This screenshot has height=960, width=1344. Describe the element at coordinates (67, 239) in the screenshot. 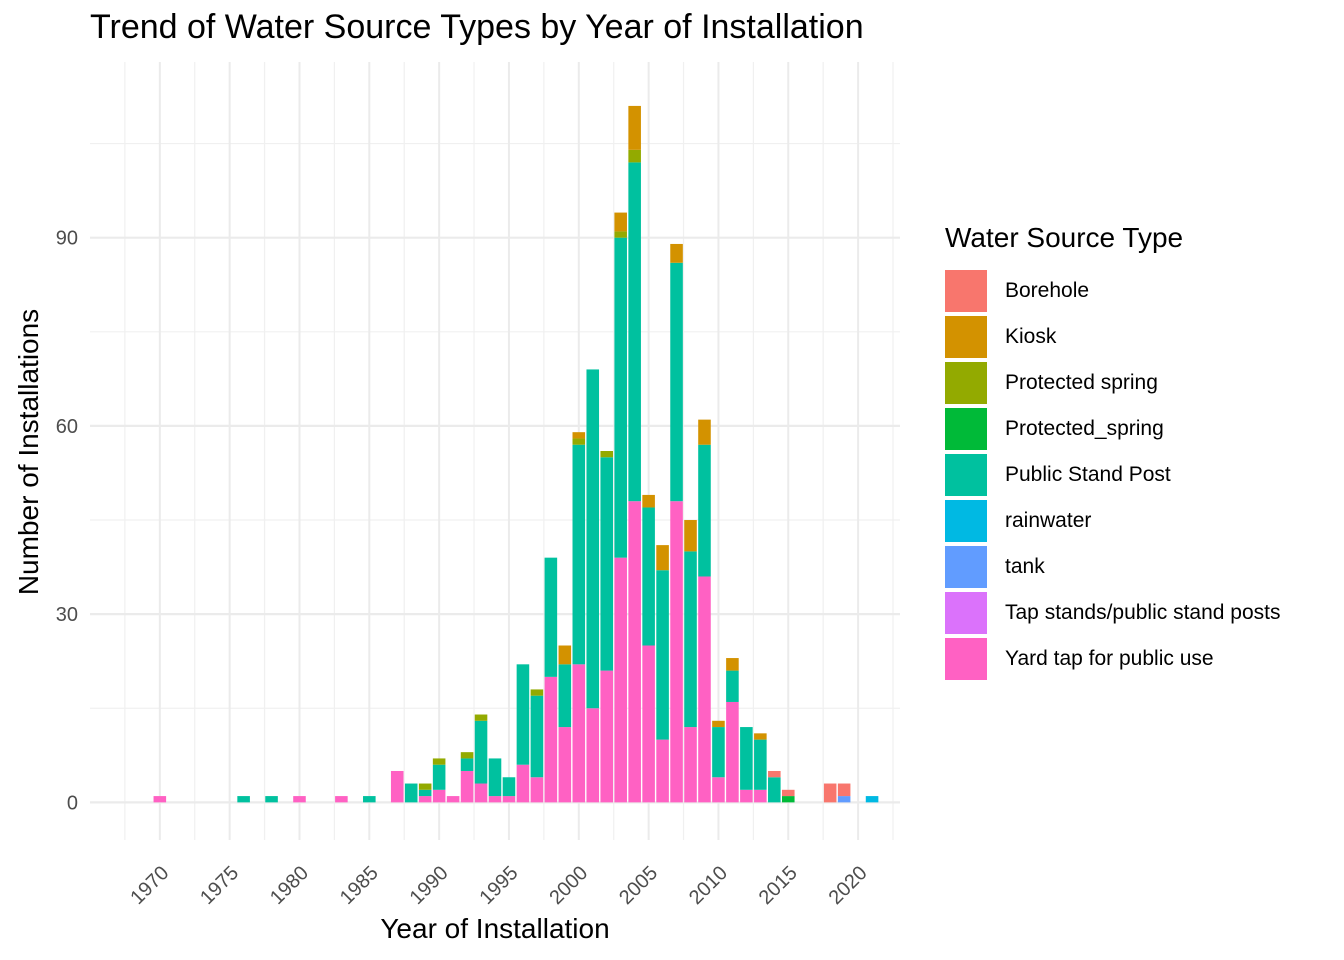

I see `y-tick-label: 90` at that location.